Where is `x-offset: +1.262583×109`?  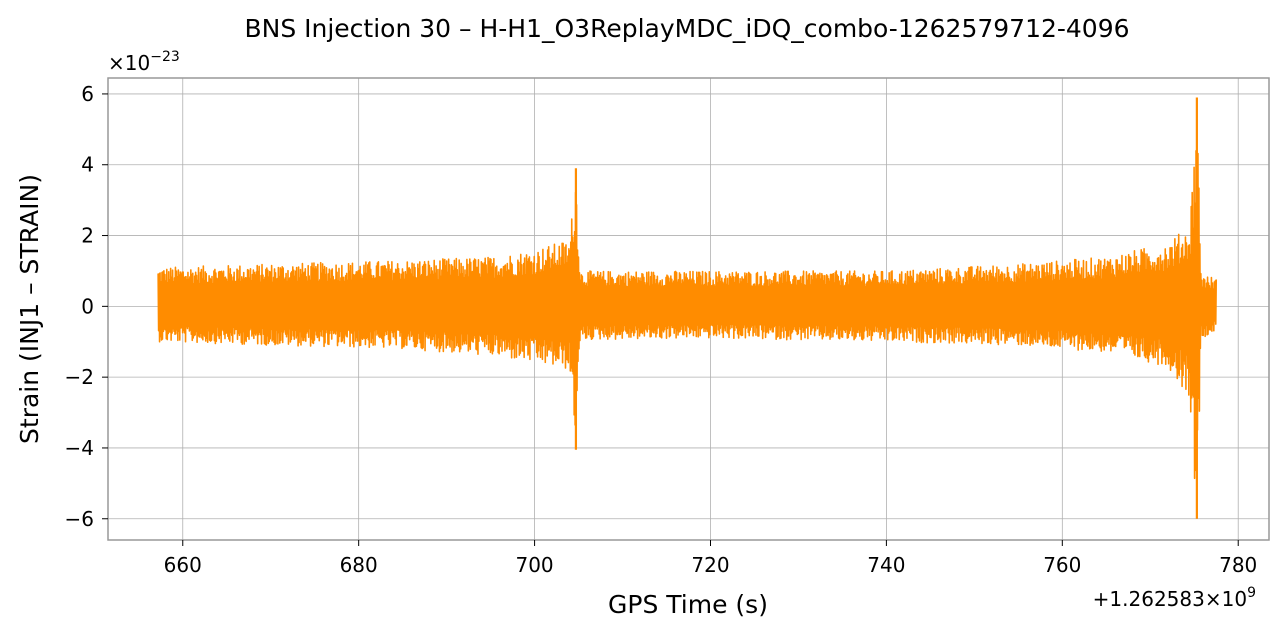
x-offset: +1.262583×109 is located at coordinates (1174, 598).